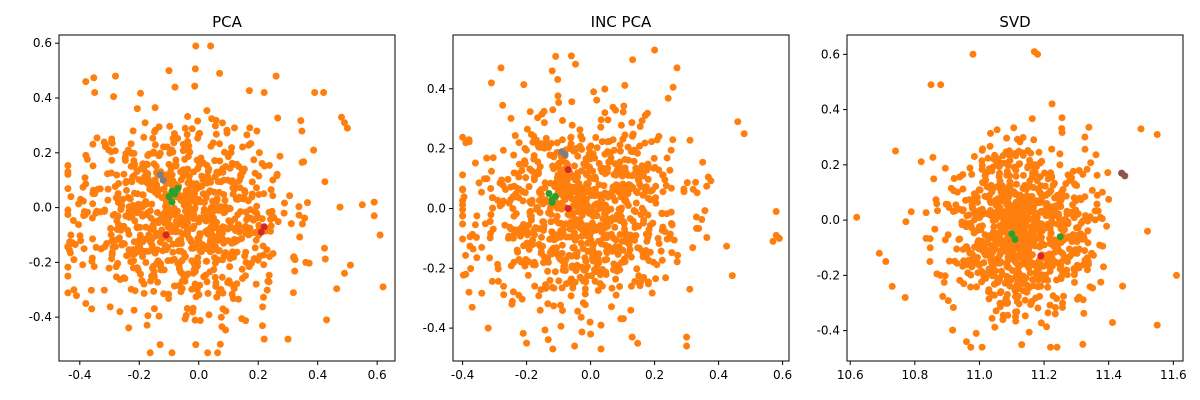 The image size is (1200, 400). What do you see at coordinates (1014, 22) in the screenshot?
I see `subplot-title: SVD` at bounding box center [1014, 22].